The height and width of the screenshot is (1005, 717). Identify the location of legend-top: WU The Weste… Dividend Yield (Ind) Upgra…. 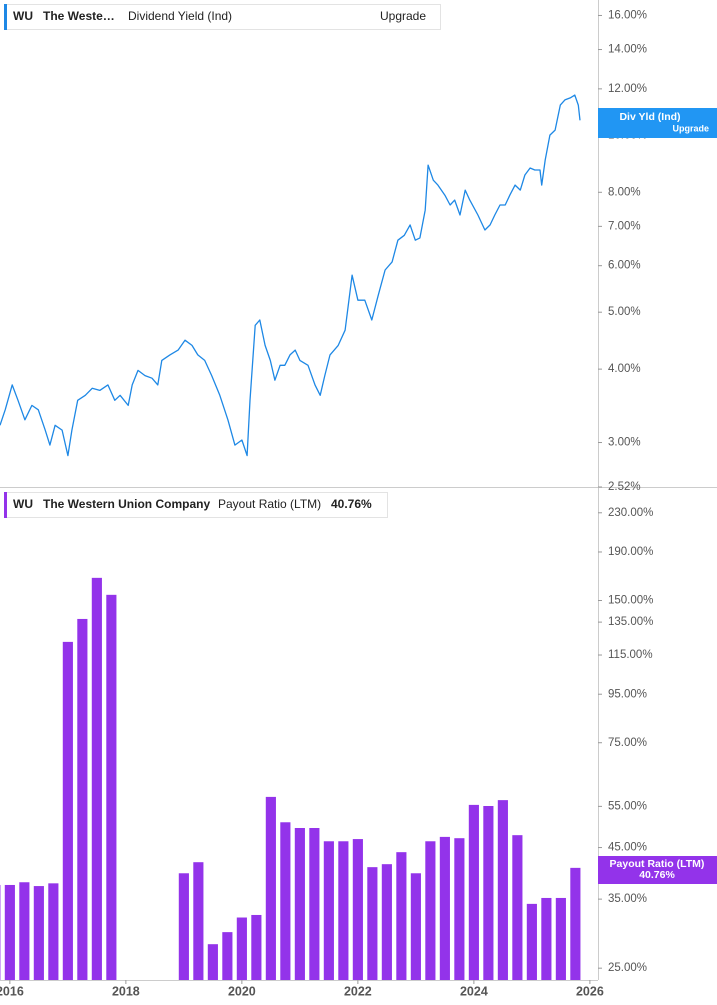
(222, 17).